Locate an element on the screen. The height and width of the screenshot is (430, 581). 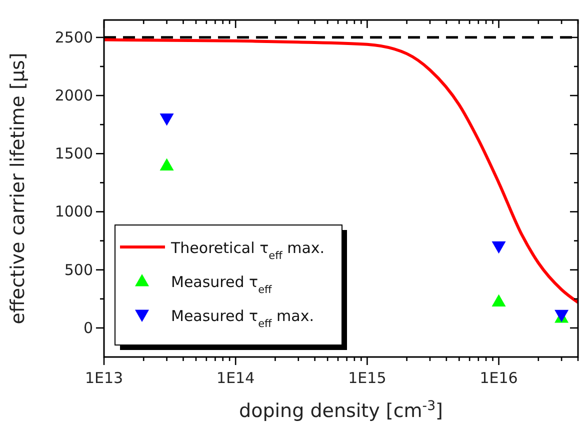
y-tick-label: 0 is located at coordinates (88, 327).